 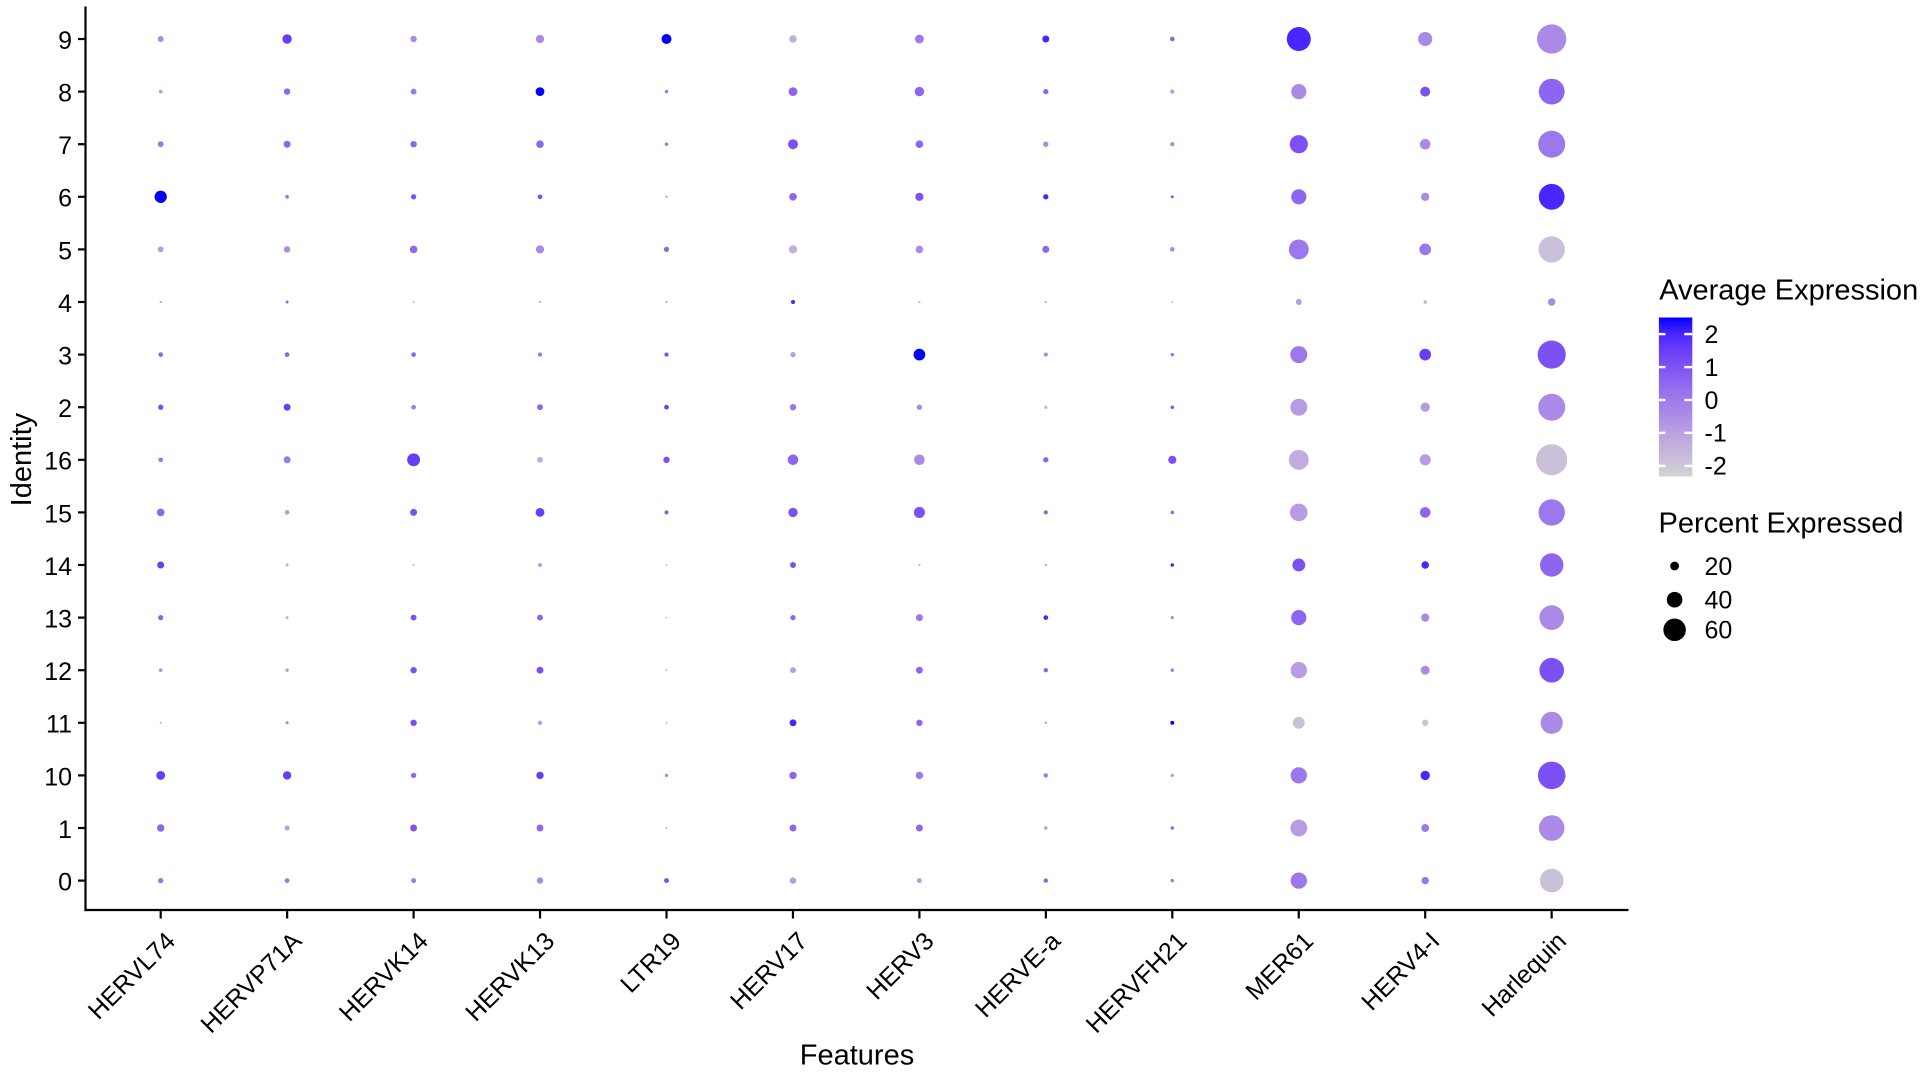 What do you see at coordinates (1719, 601) in the screenshot?
I see `svg-text: 40` at bounding box center [1719, 601].